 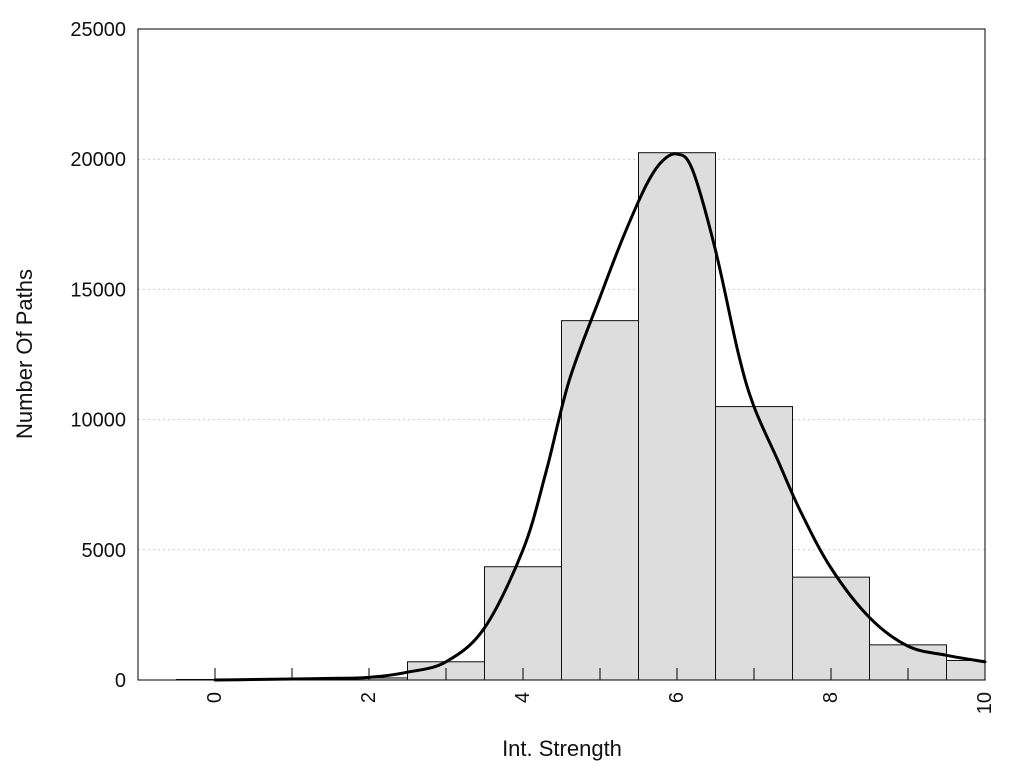 What do you see at coordinates (369, 697) in the screenshot?
I see `x-tick-label: 2` at bounding box center [369, 697].